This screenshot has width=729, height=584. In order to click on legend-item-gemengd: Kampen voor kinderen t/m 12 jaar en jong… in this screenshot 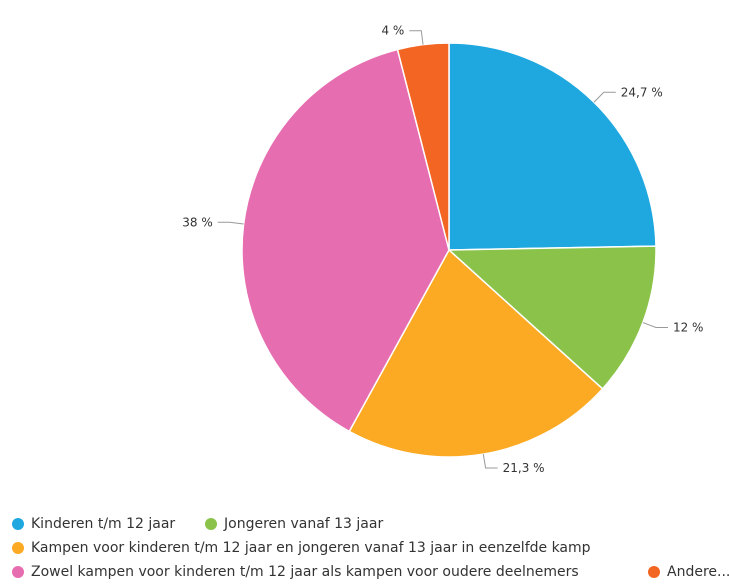, I will do `click(301, 548)`.